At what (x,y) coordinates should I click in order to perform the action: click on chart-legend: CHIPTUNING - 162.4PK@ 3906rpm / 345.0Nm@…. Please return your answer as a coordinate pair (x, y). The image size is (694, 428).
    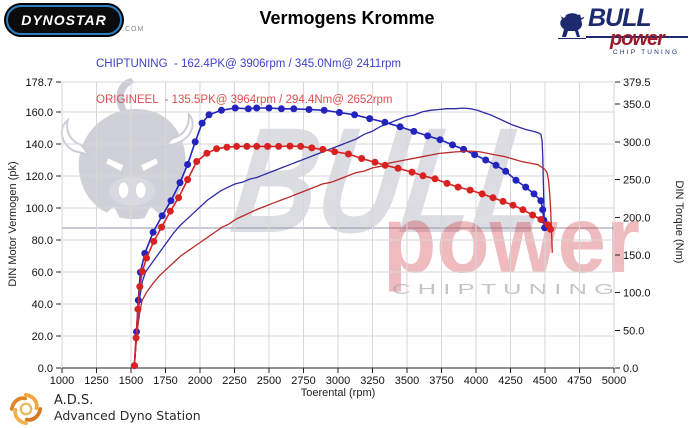
    Looking at the image, I should click on (248, 83).